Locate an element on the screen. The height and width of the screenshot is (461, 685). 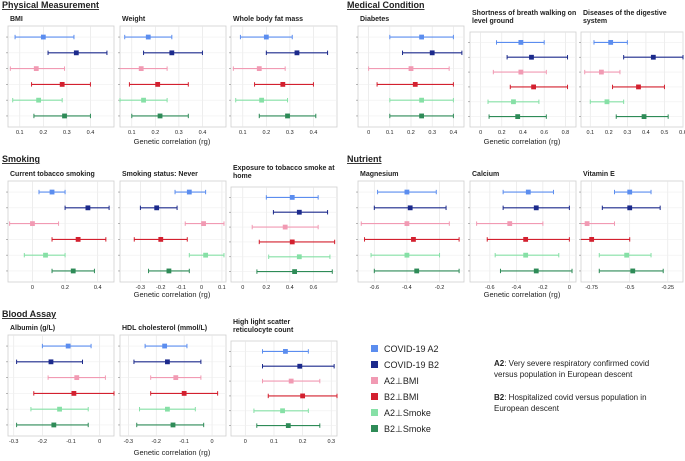
panel-title-weight: Weight is located at coordinates (134, 19).